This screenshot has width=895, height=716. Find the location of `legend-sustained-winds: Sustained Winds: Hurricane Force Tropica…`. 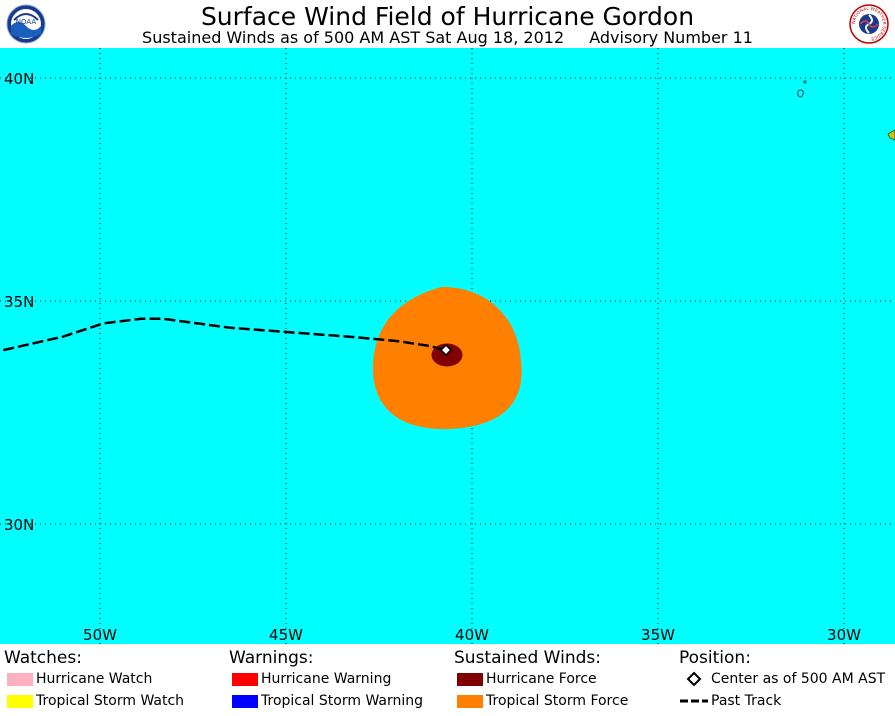

legend-sustained-winds: Sustained Winds: Hurricane Force Tropica… is located at coordinates (541, 680).